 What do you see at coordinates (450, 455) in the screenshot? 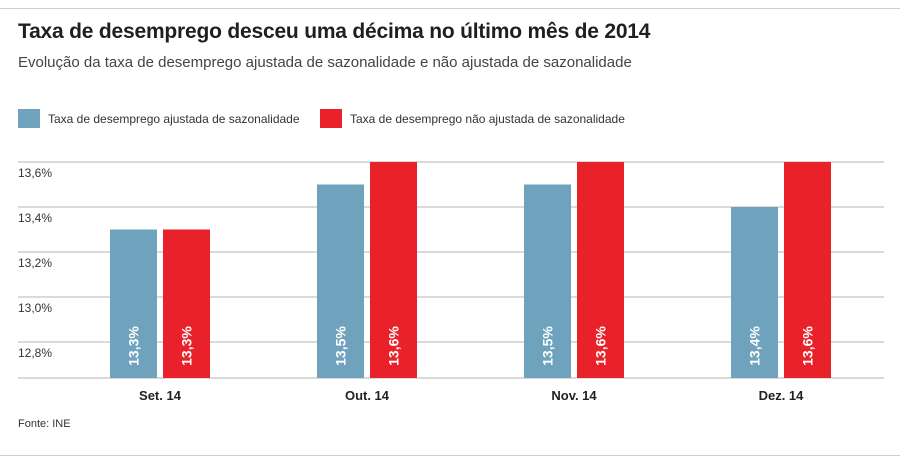
I see `bottom-rule` at bounding box center [450, 455].